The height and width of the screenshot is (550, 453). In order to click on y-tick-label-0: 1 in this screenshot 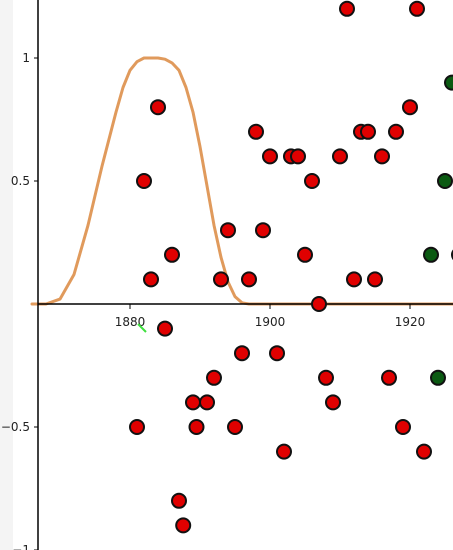, I will do `click(26, 58)`.